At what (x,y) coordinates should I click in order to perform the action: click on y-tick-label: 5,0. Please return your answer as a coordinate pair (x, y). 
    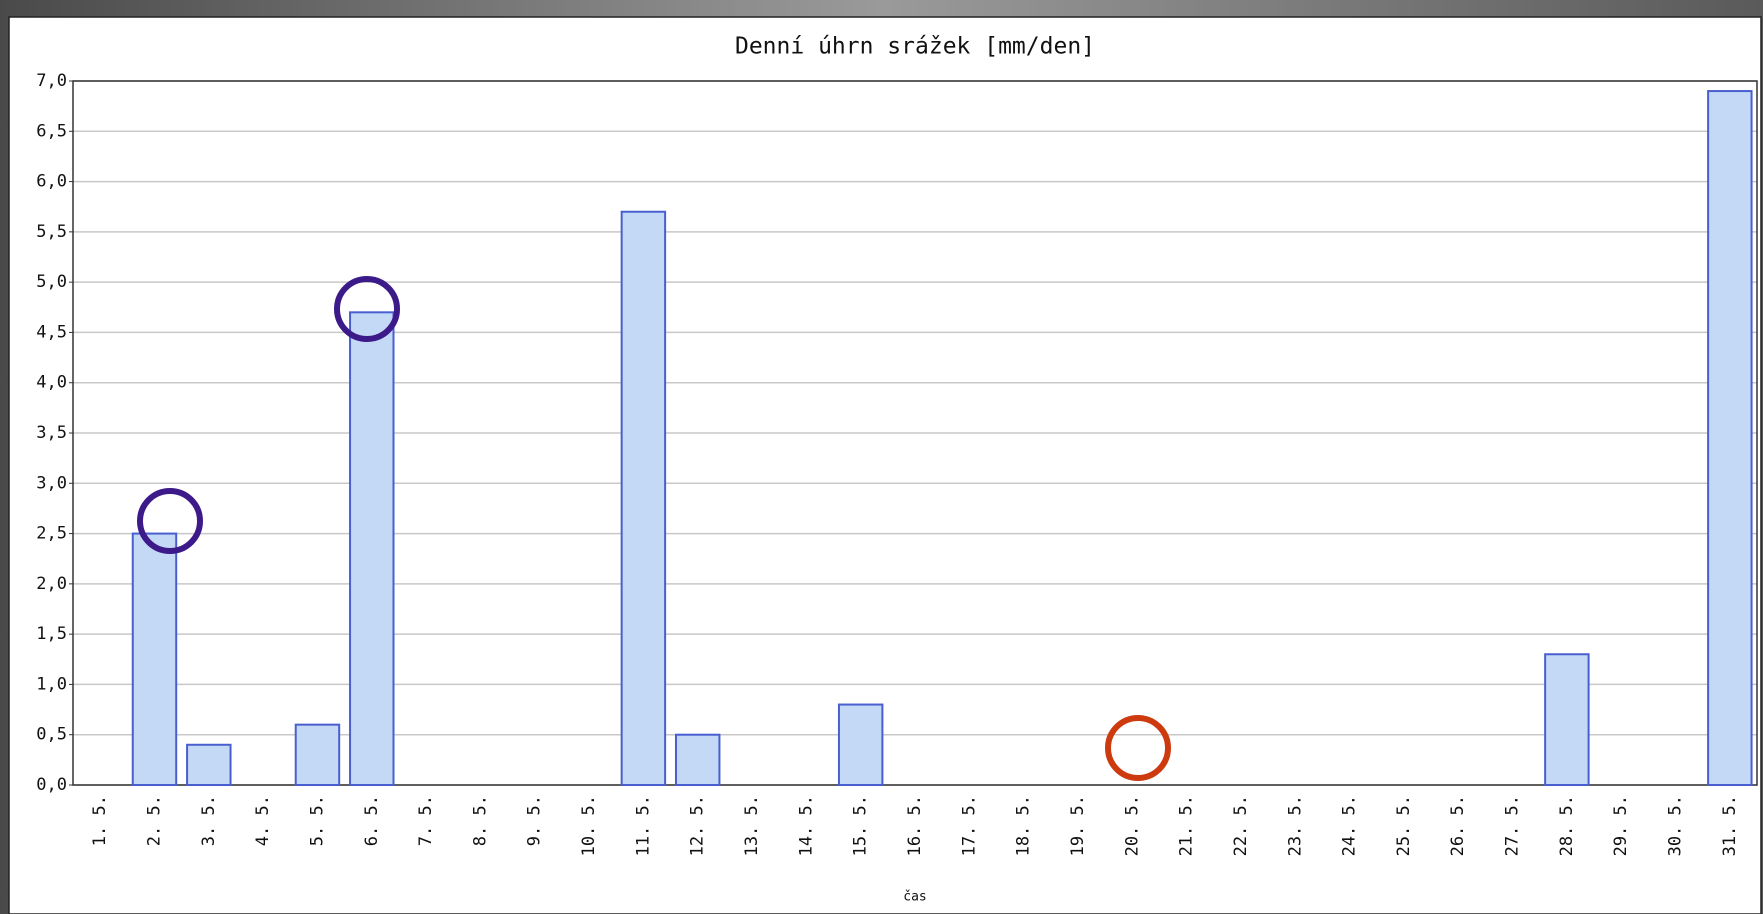
    Looking at the image, I should click on (51, 282).